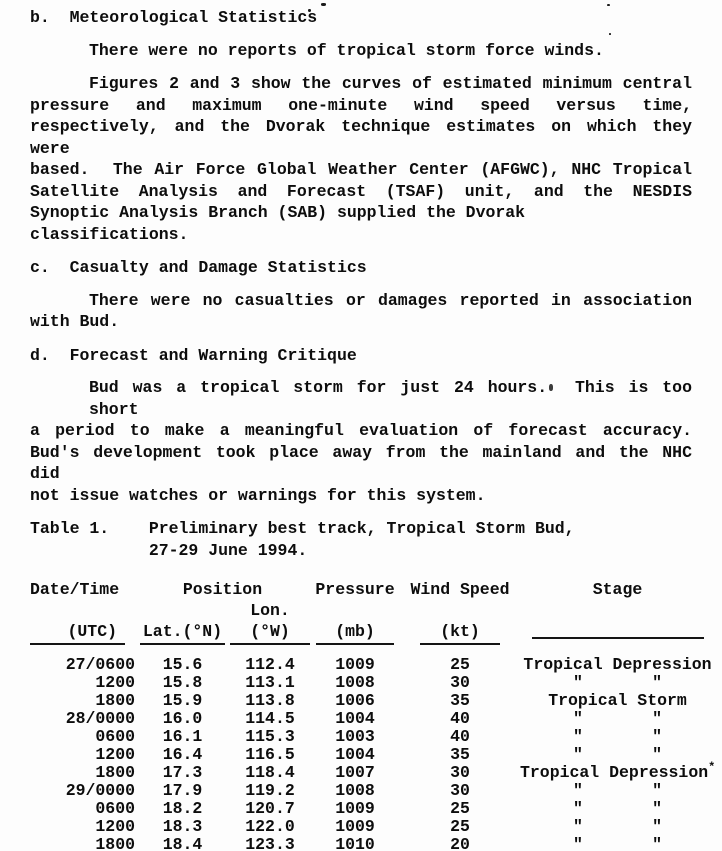 Image resolution: width=722 pixels, height=851 pixels. Describe the element at coordinates (174, 17) in the screenshot. I see `section-b-heading: b. Meteorological Statistics` at that location.